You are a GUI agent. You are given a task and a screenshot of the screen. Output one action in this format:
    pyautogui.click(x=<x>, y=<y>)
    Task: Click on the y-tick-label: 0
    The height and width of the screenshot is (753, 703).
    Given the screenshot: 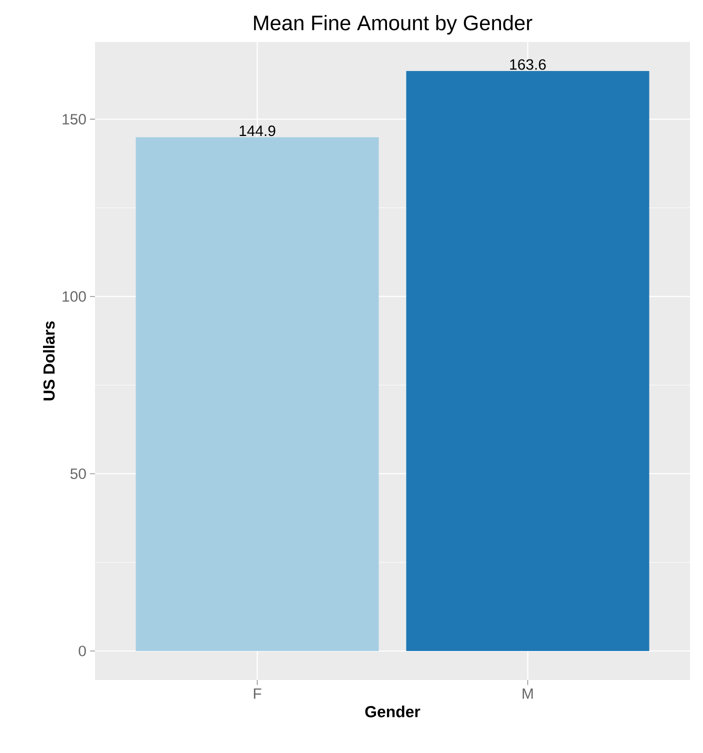 What is the action you would take?
    pyautogui.click(x=82, y=651)
    